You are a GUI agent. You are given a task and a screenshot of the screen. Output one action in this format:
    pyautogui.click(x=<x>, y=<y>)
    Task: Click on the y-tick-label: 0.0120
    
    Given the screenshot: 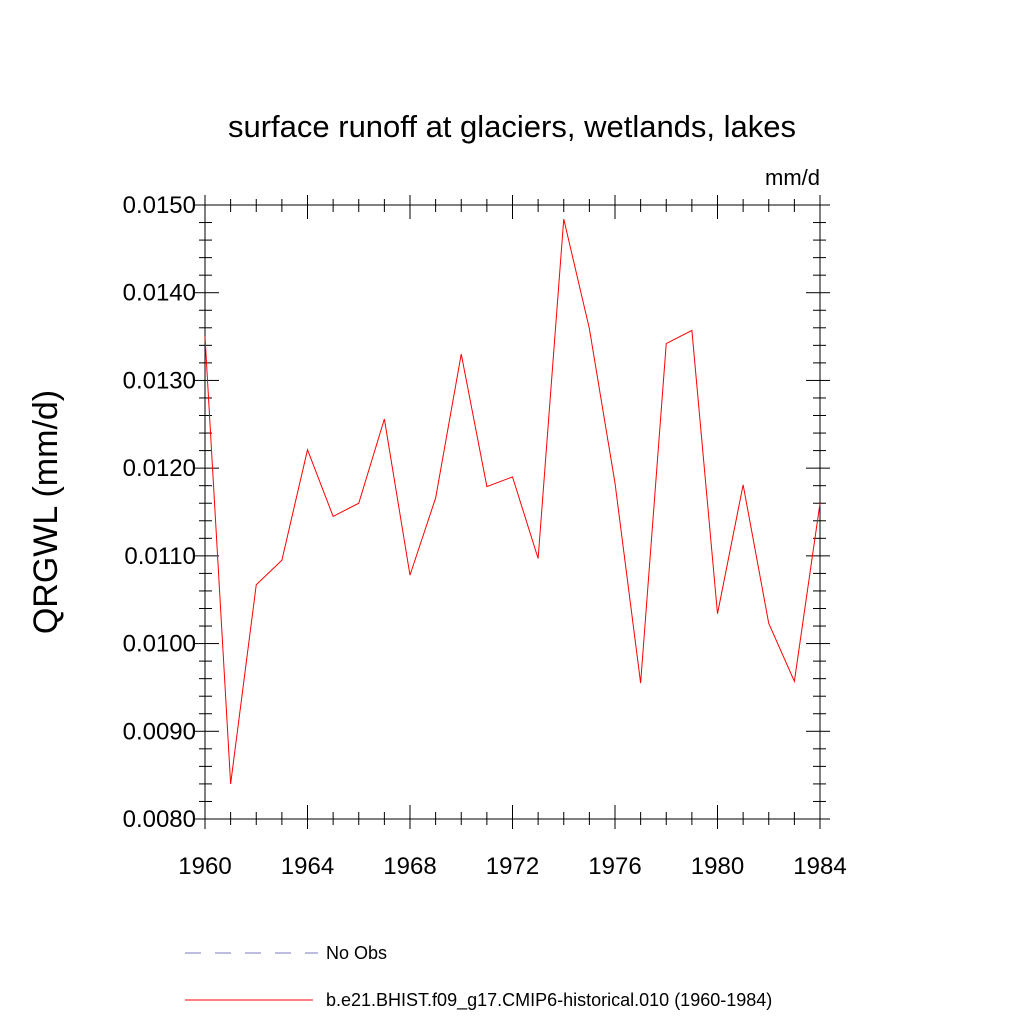 What is the action you would take?
    pyautogui.click(x=159, y=468)
    